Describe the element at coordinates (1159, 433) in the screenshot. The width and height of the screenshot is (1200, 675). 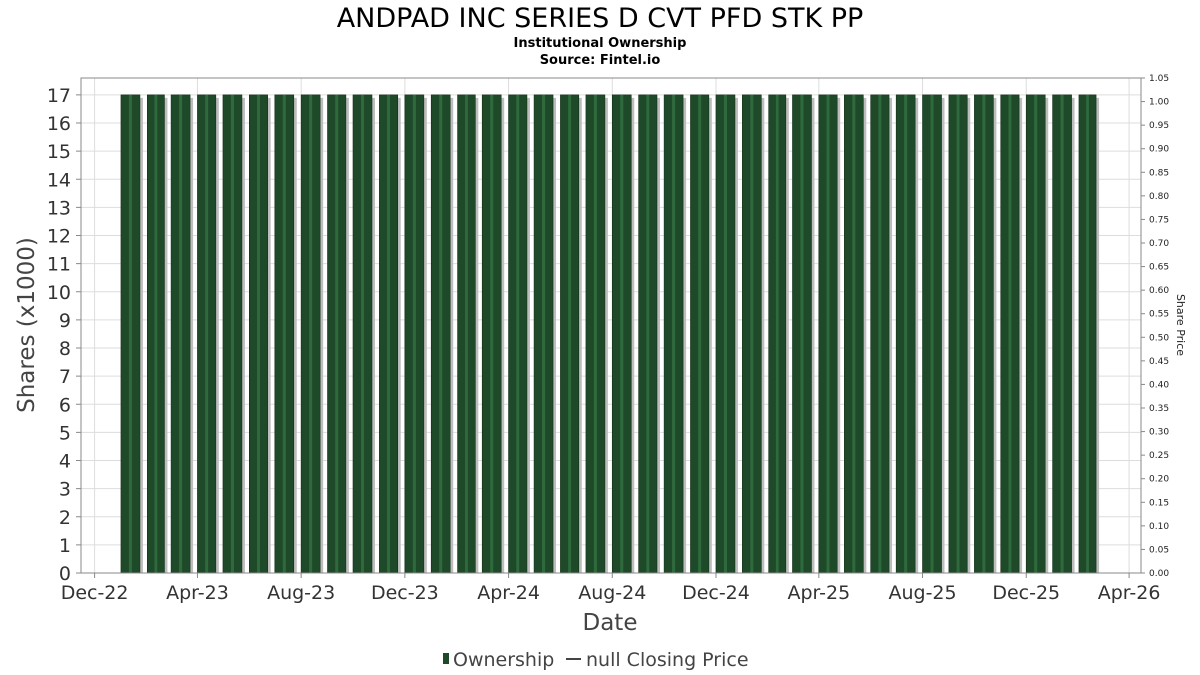
I see `y2-tick-label: 0.30` at that location.